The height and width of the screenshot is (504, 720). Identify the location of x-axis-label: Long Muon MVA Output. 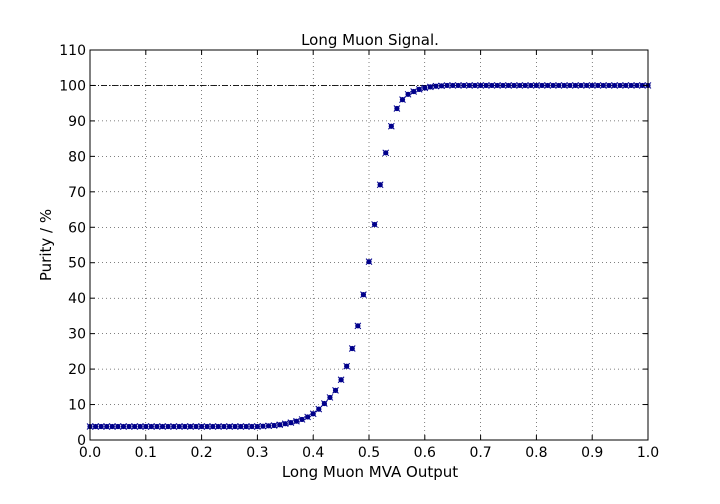
(370, 472).